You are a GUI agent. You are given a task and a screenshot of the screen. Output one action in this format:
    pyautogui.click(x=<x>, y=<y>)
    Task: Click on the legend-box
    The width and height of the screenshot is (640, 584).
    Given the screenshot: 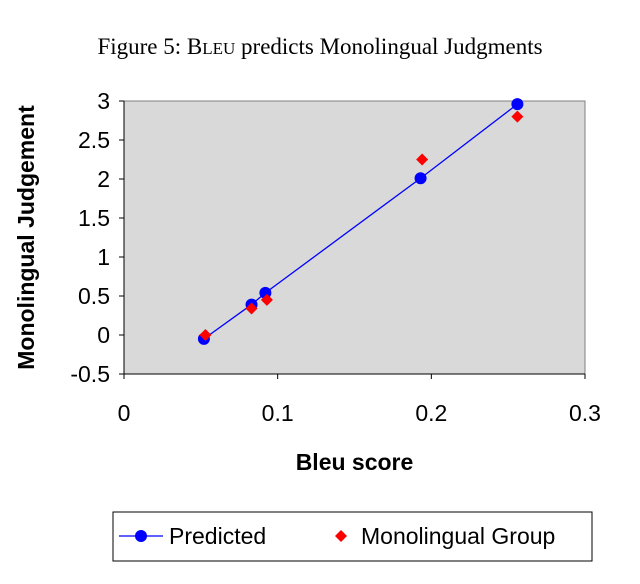 What is the action you would take?
    pyautogui.click(x=352, y=536)
    